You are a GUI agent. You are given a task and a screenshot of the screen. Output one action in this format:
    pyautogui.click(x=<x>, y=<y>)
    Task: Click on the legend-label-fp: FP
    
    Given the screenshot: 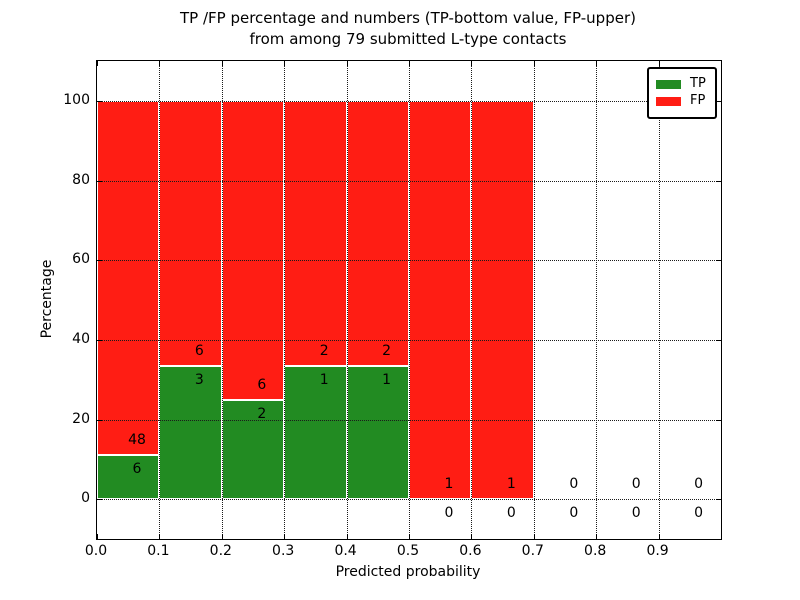 What is the action you would take?
    pyautogui.click(x=698, y=100)
    